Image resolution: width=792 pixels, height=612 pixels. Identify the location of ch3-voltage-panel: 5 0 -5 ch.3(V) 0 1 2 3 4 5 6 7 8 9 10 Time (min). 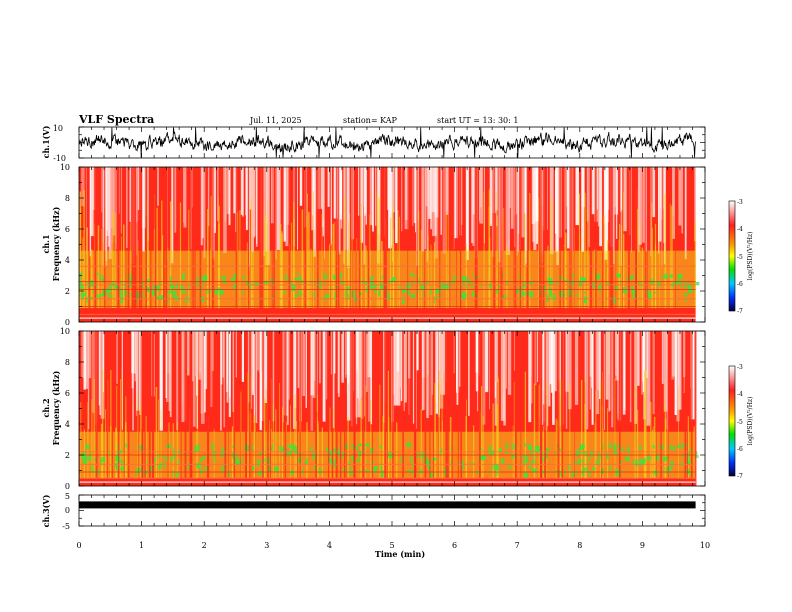
(375, 525).